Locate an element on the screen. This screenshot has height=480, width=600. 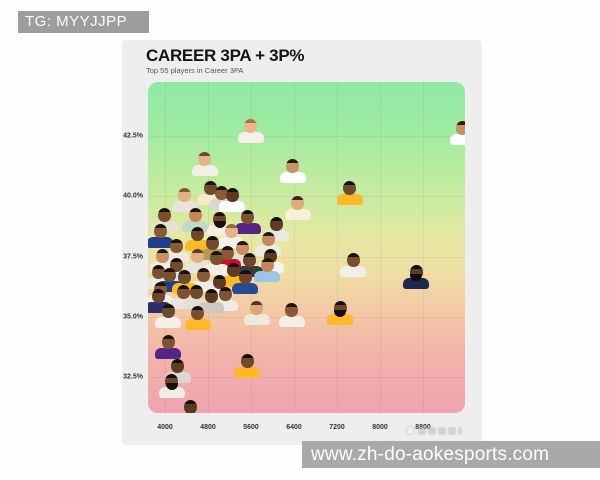
chart-subtitle: Top 55 players in Career 3PA is located at coordinates (195, 70).